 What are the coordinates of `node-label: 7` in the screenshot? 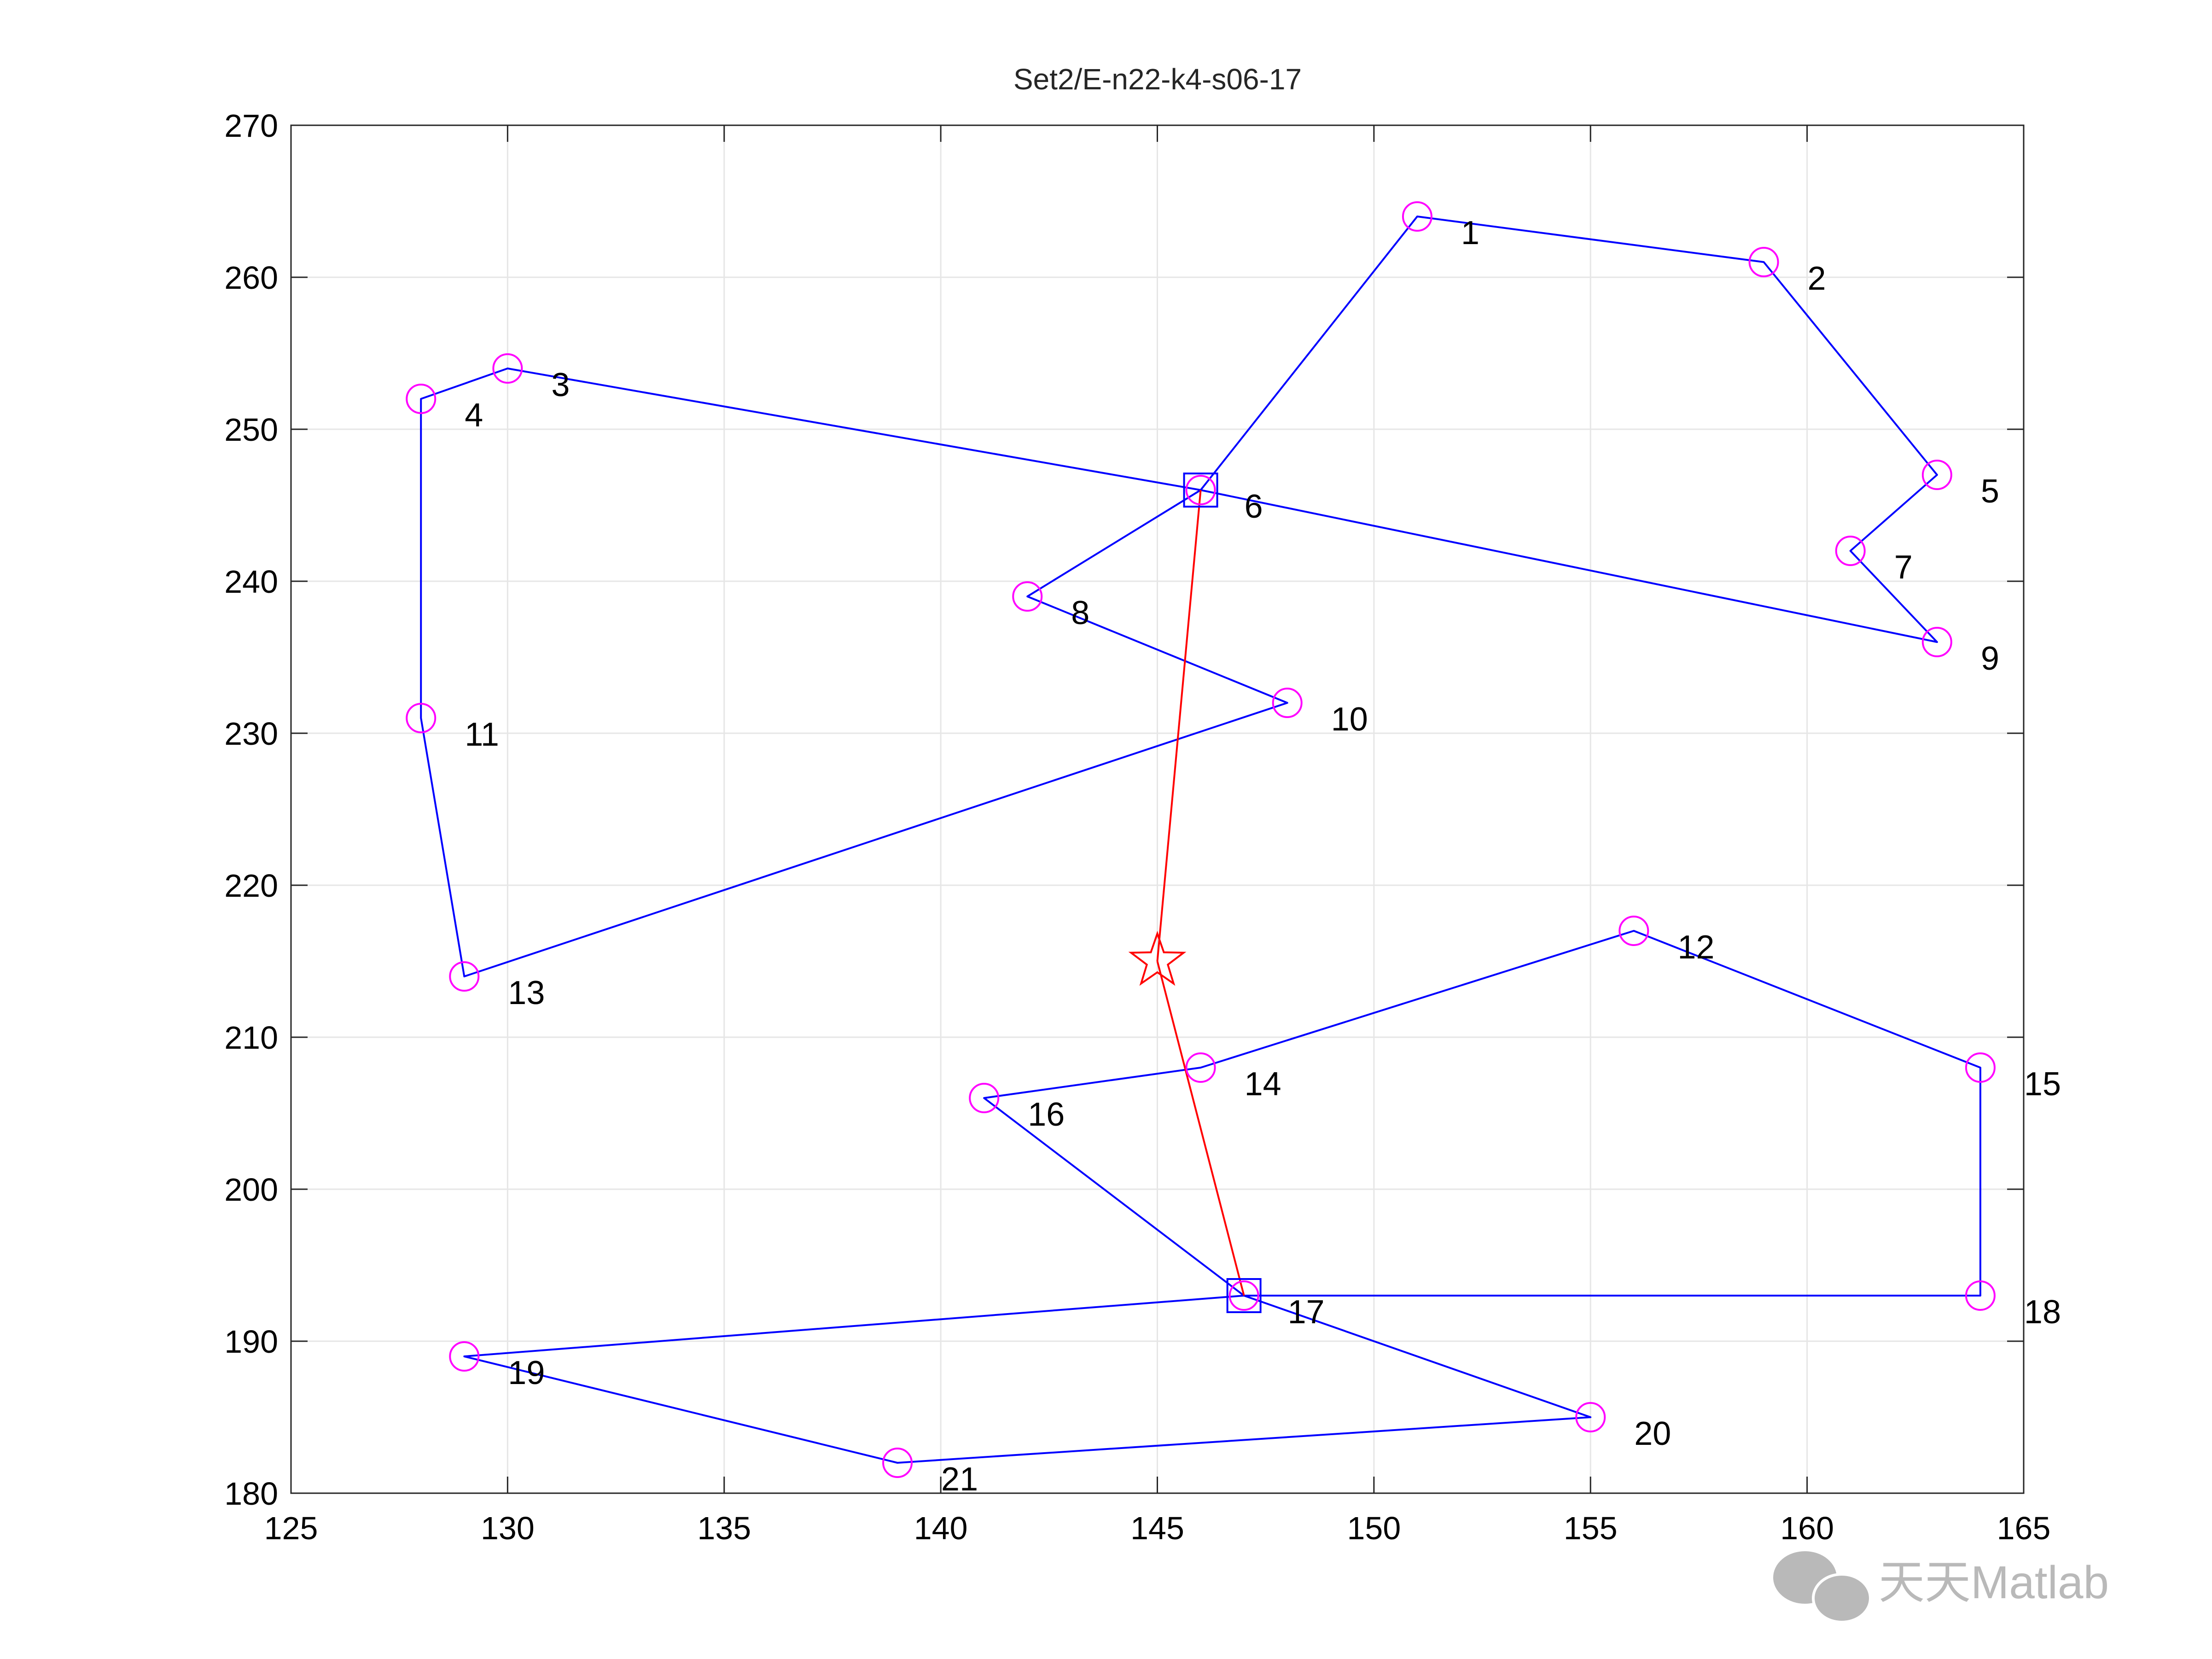 It's located at (1903, 567).